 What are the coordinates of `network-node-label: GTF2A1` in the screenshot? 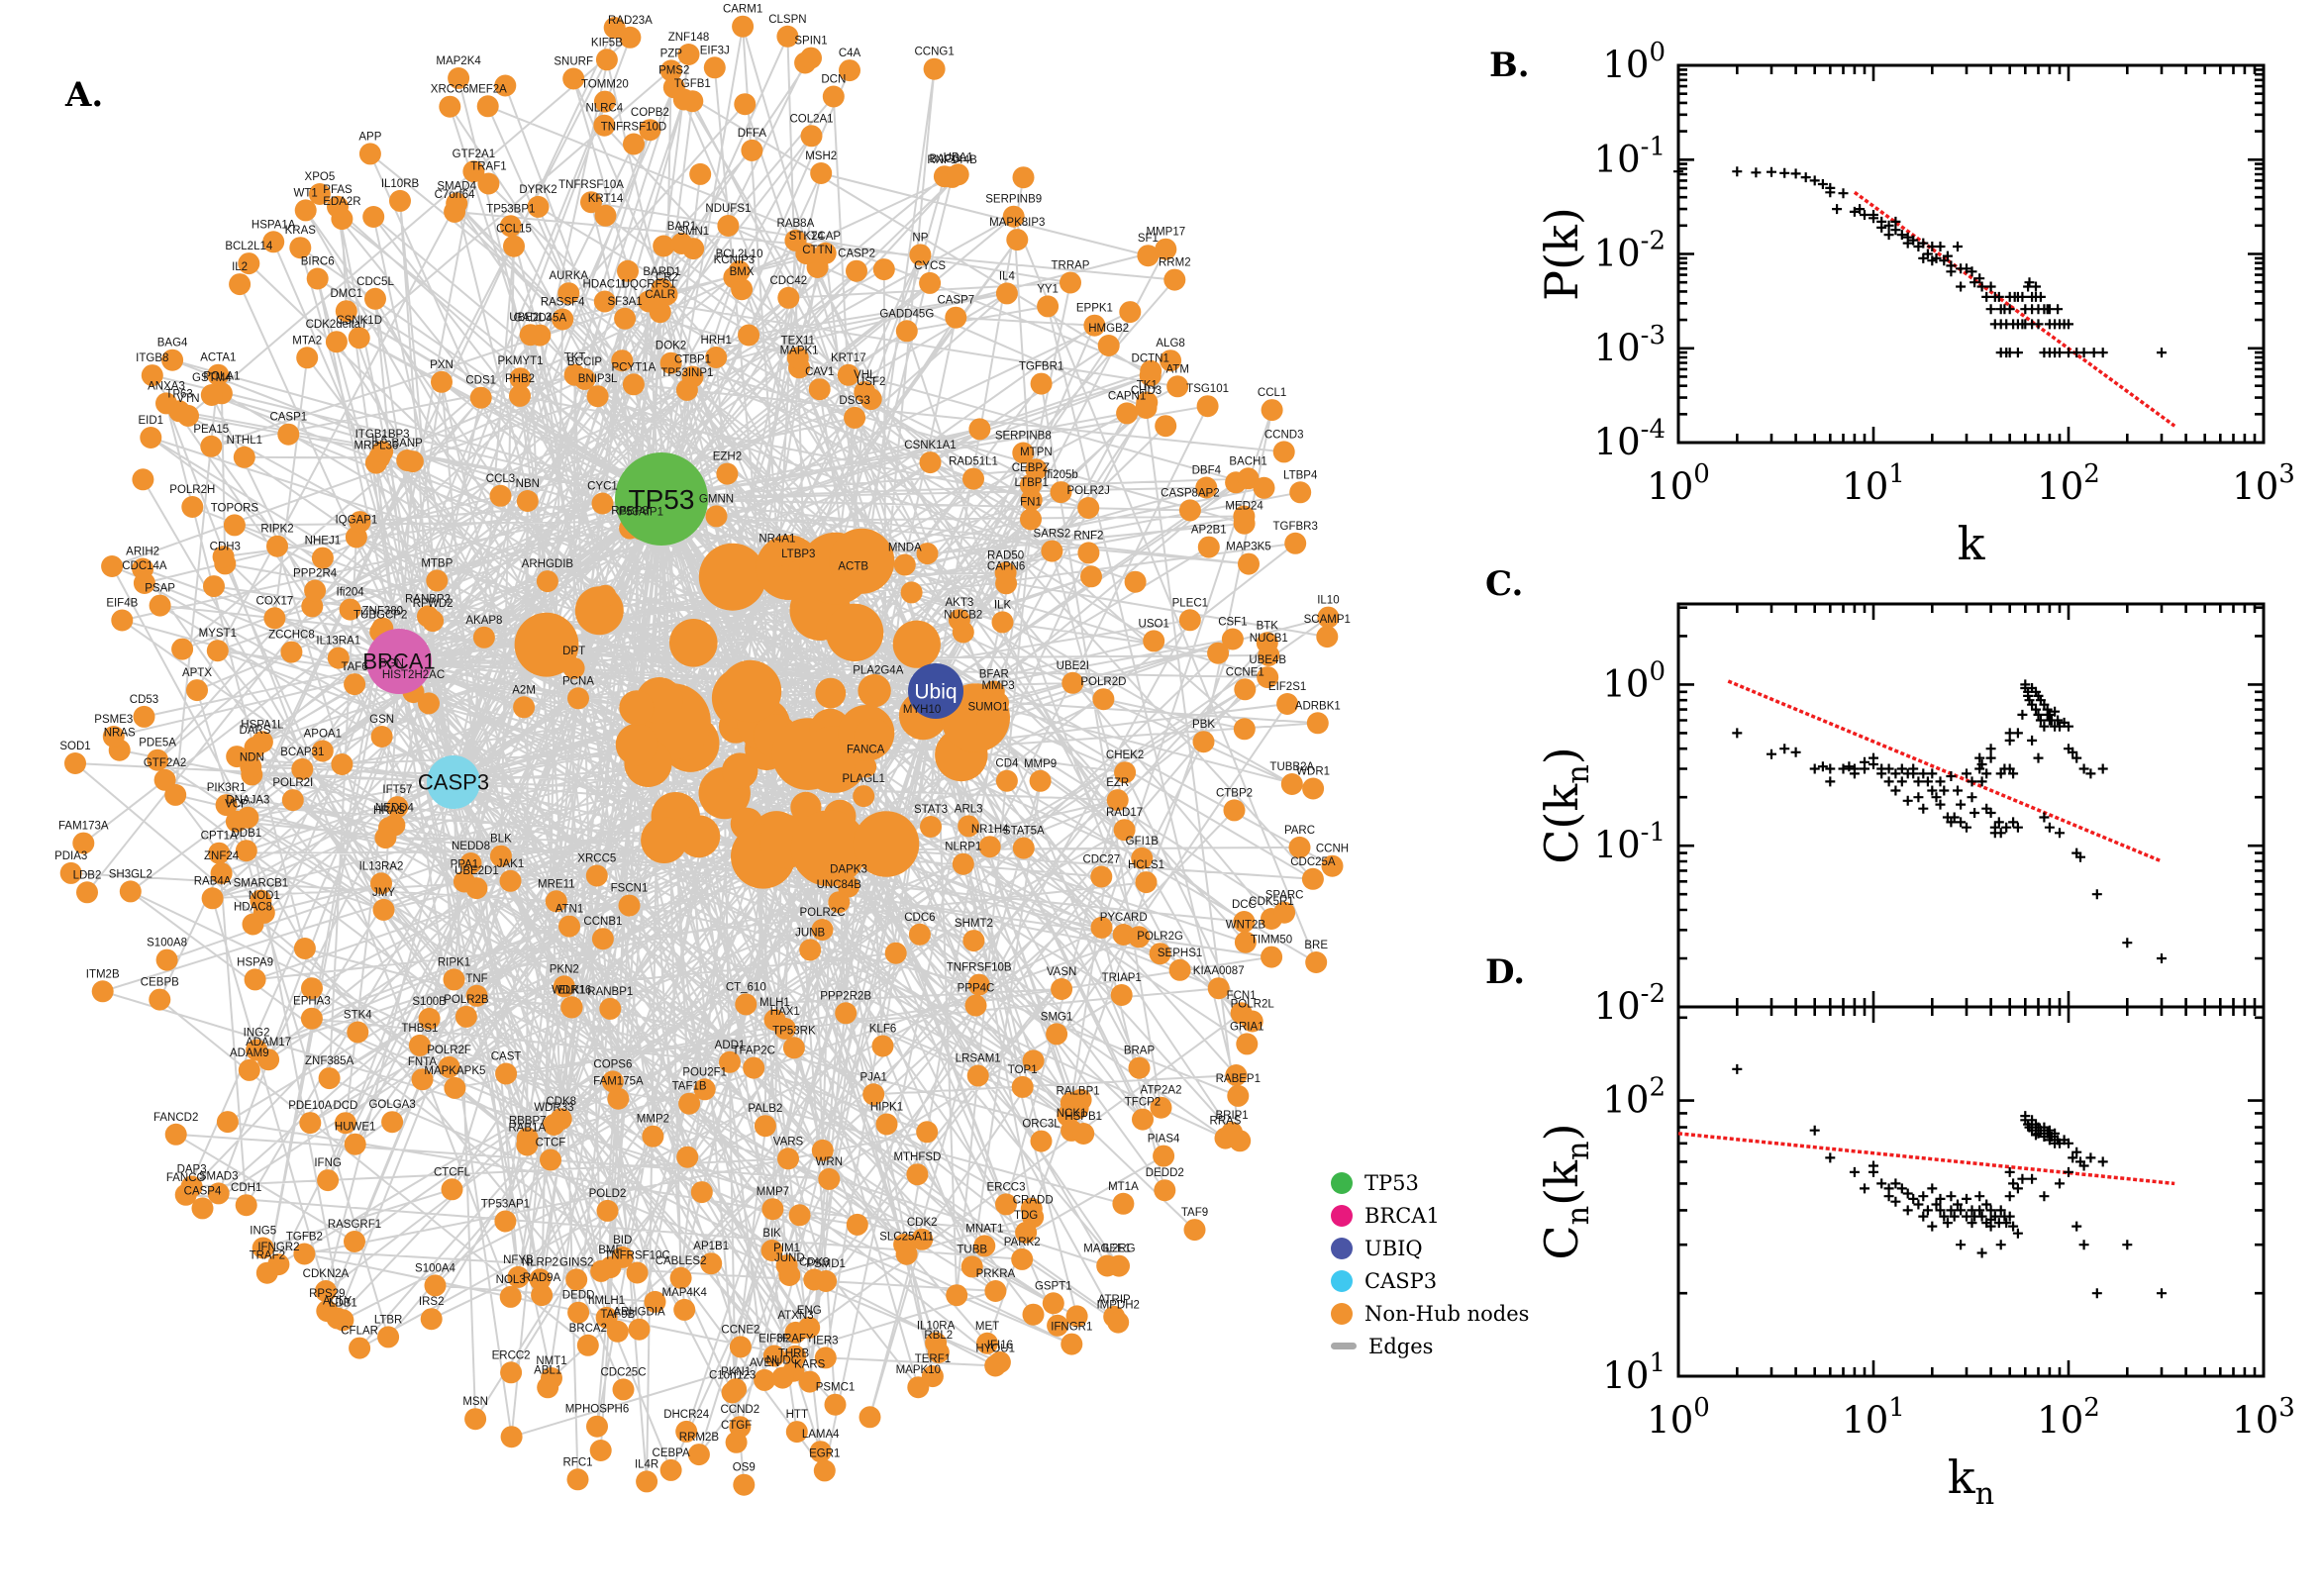 It's located at (474, 154).